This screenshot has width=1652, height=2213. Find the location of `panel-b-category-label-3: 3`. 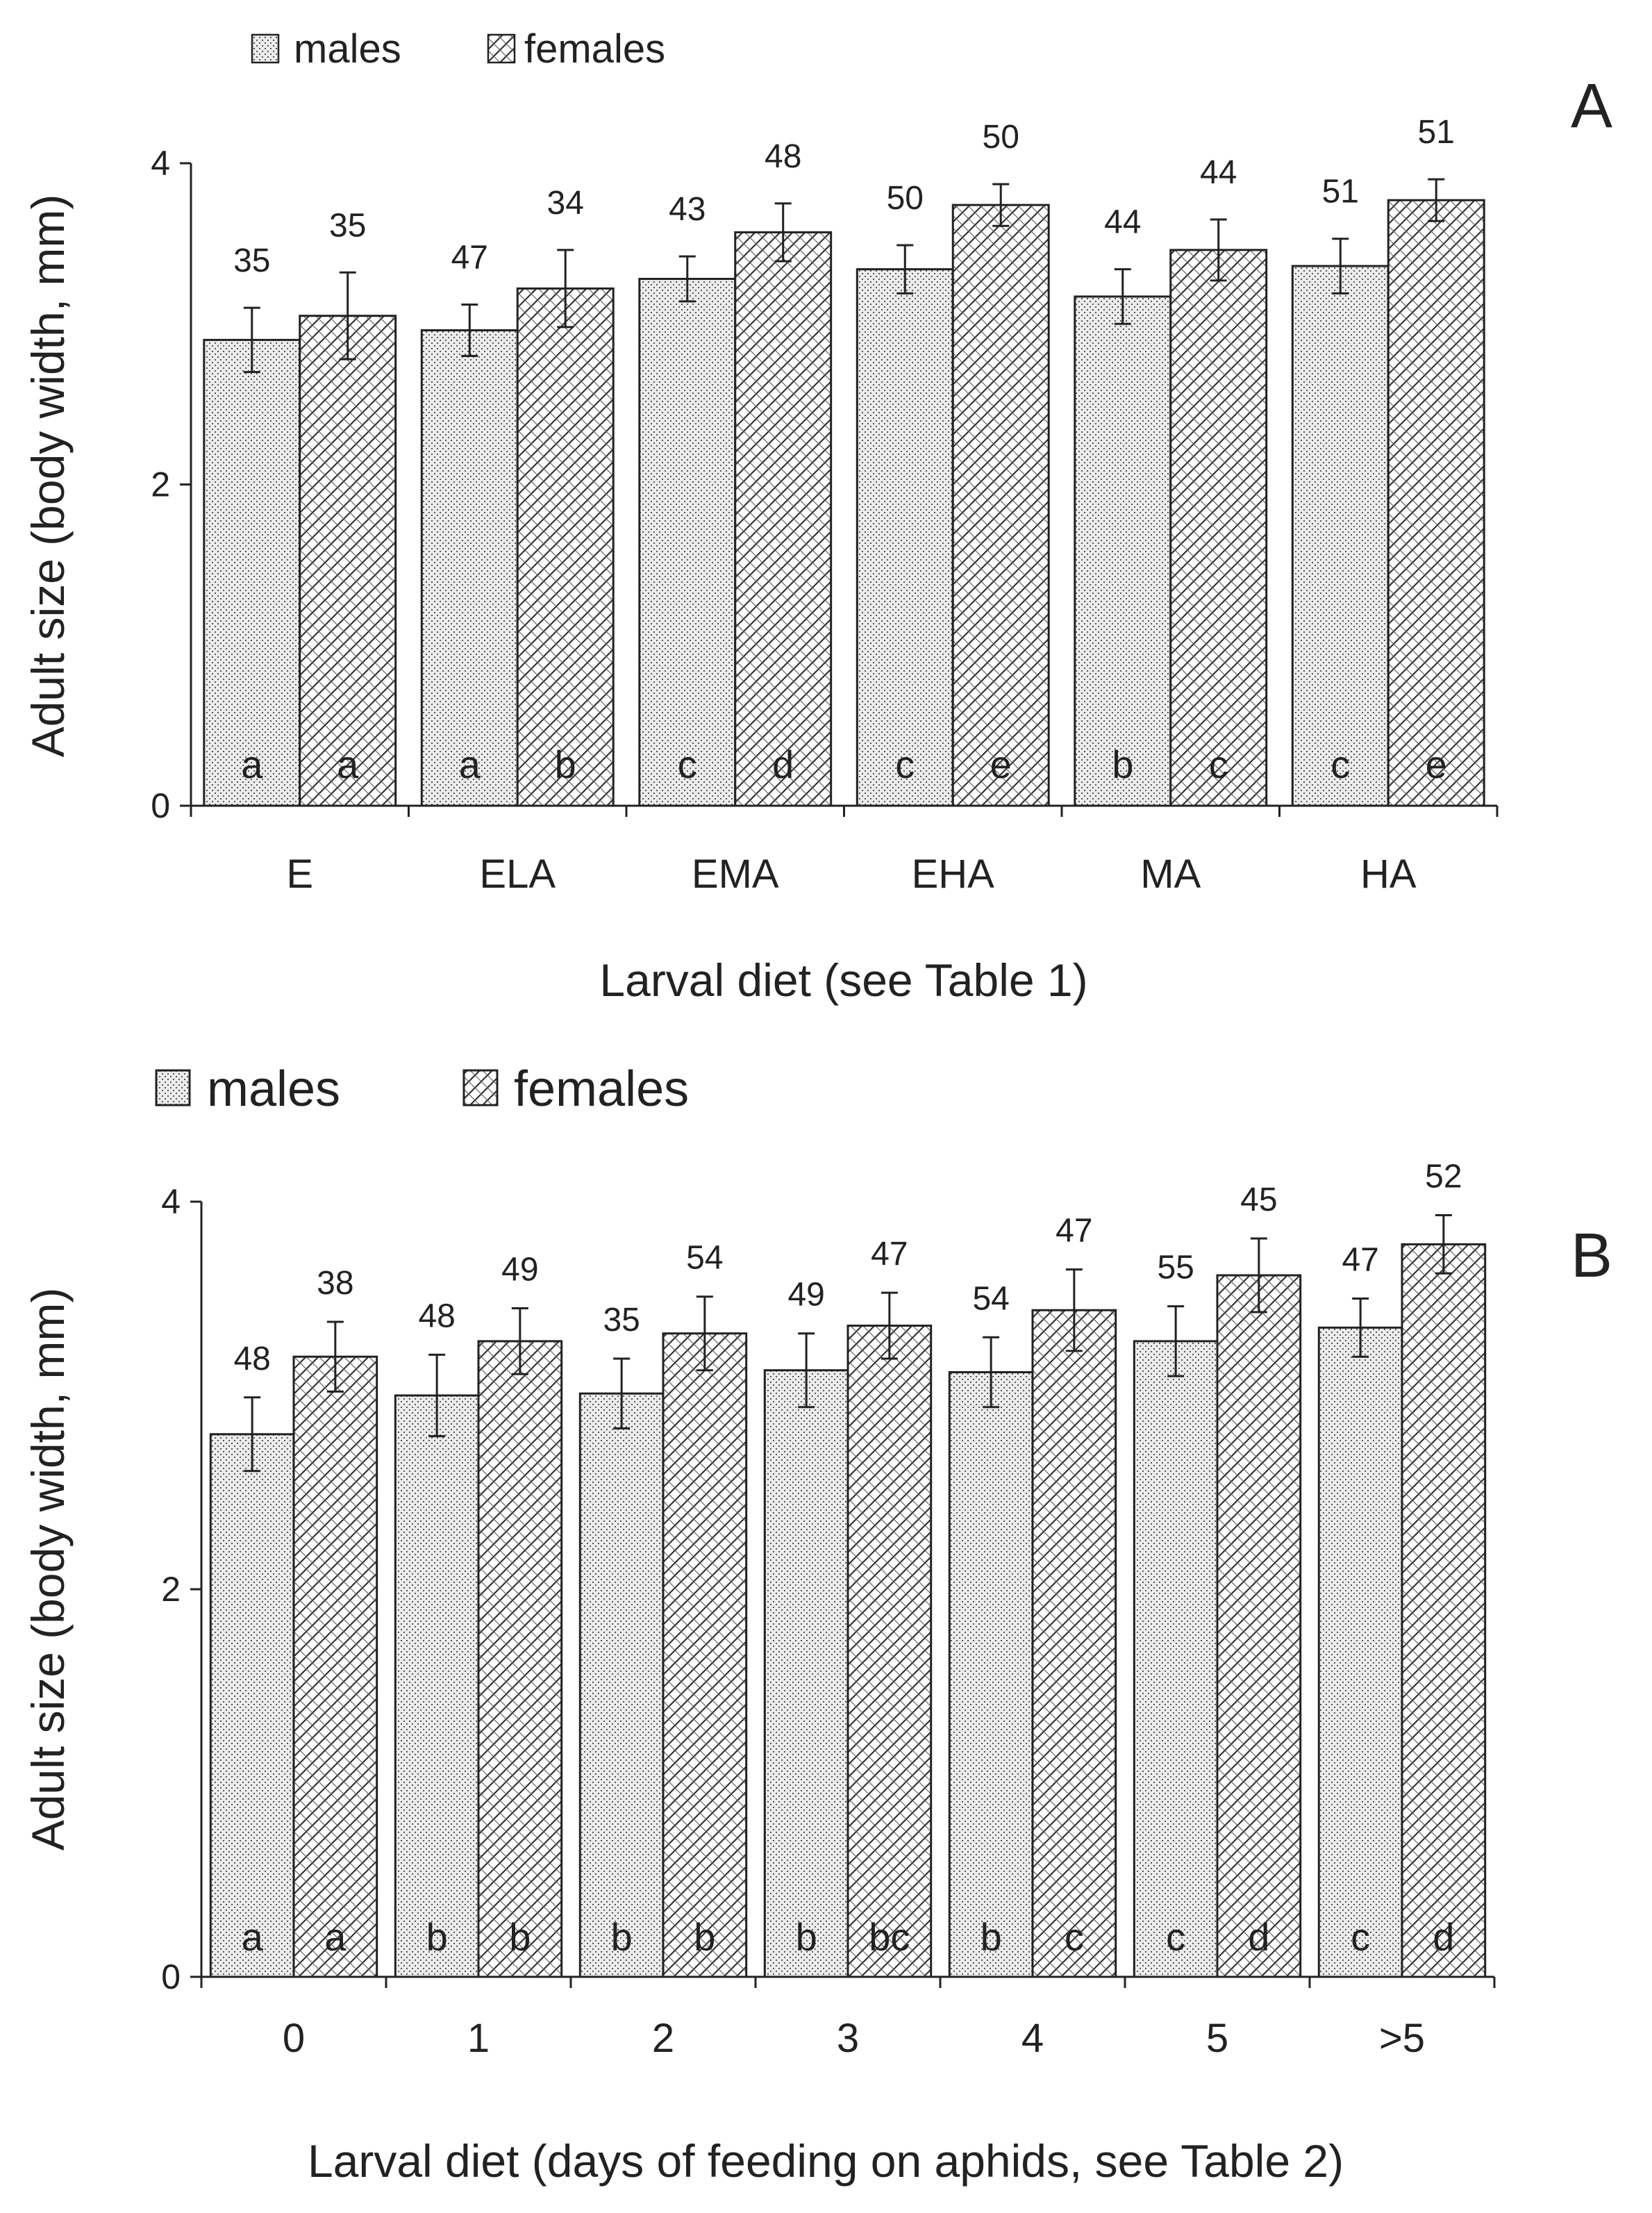

panel-b-category-label-3: 3 is located at coordinates (848, 2038).